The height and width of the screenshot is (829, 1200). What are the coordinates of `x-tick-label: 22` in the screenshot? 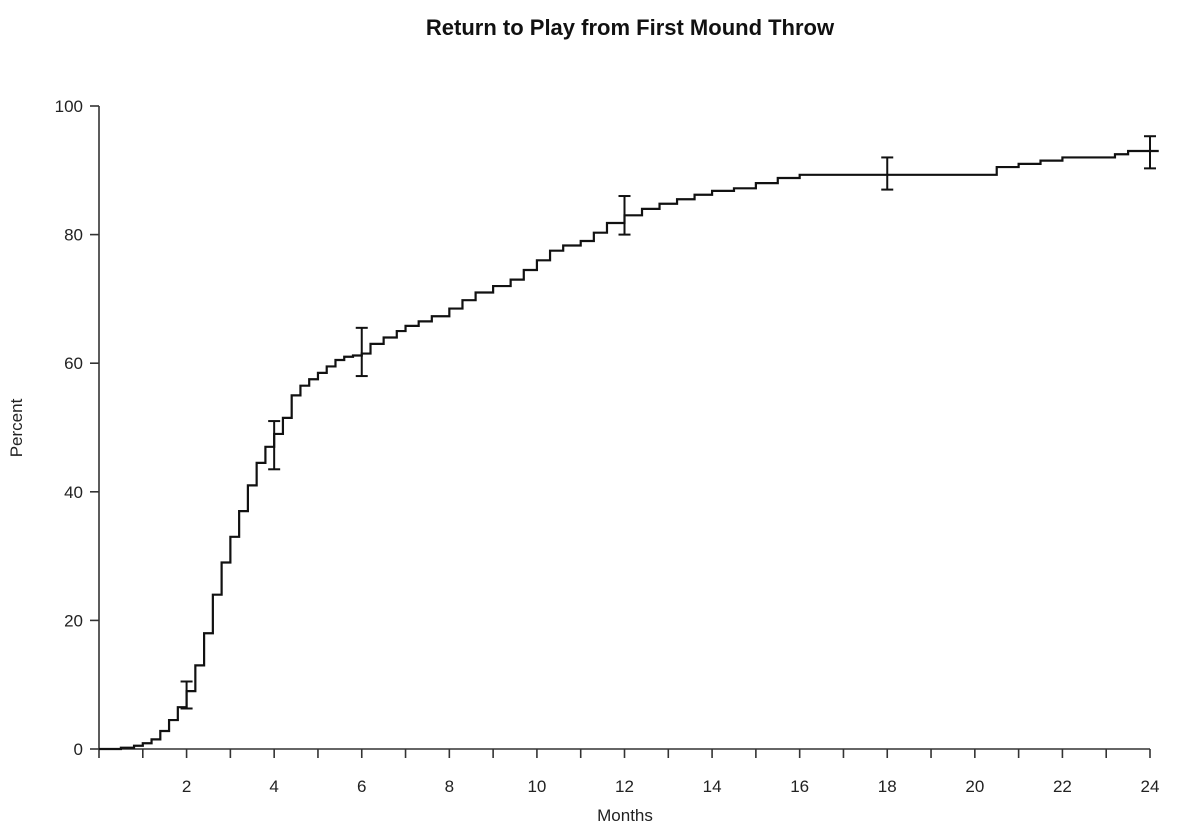 It's located at (1062, 786).